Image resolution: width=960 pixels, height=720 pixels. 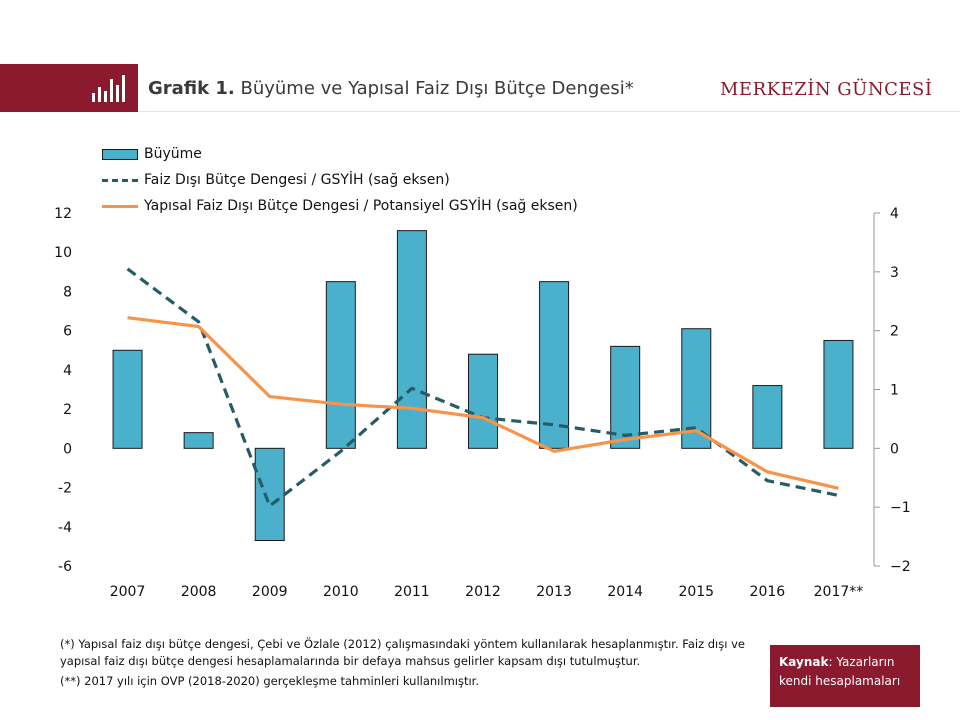 I want to click on left-tick-label: 8, so click(x=67, y=292).